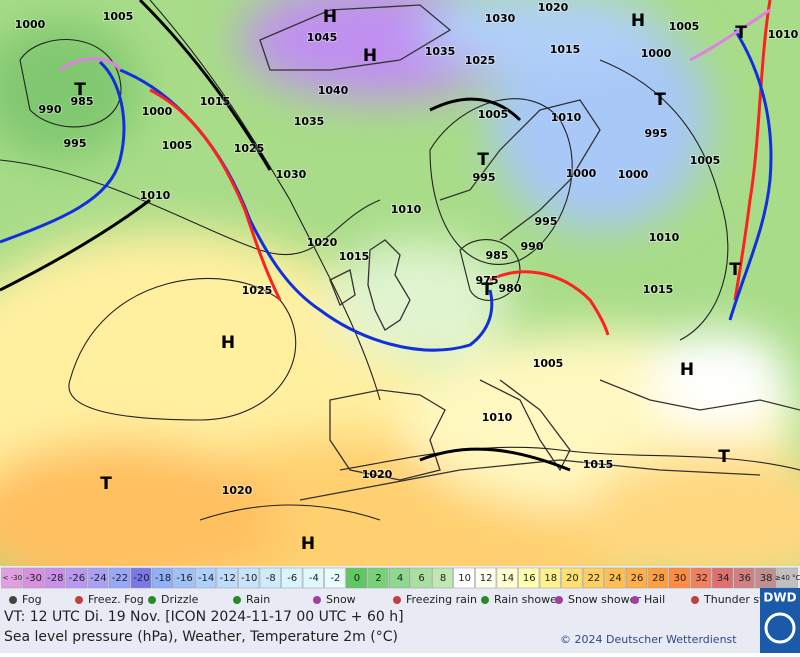 The height and width of the screenshot is (657, 800). What do you see at coordinates (654, 599) in the screenshot?
I see `weather-label: Hail` at bounding box center [654, 599].